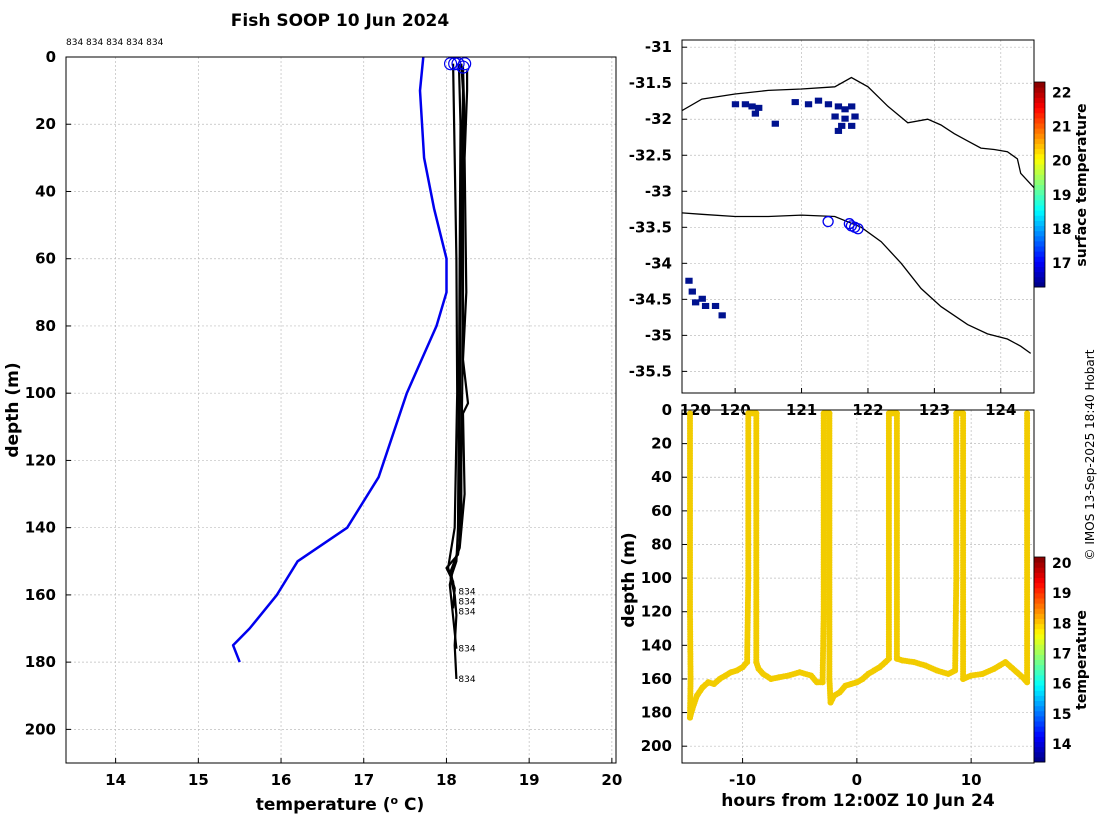 This screenshot has width=1100, height=824. I want to click on map-colorbar-tick-2: 19, so click(1061, 196).